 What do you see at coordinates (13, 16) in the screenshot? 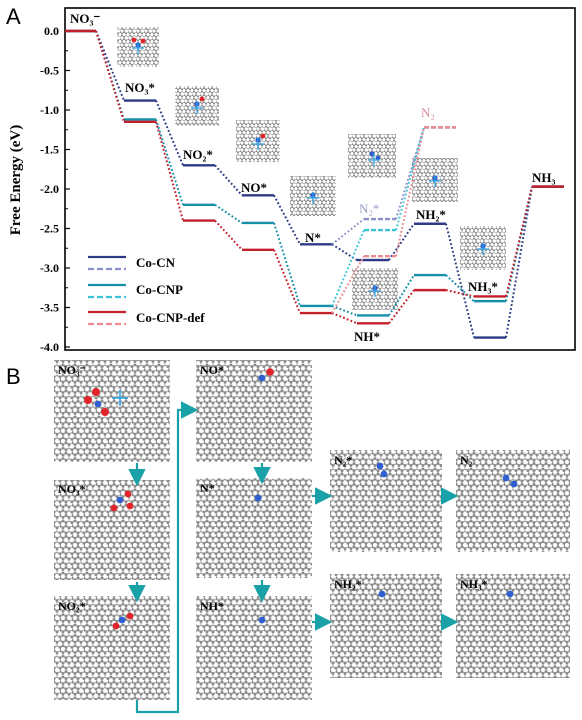
I see `panel-a-letter: A` at bounding box center [13, 16].